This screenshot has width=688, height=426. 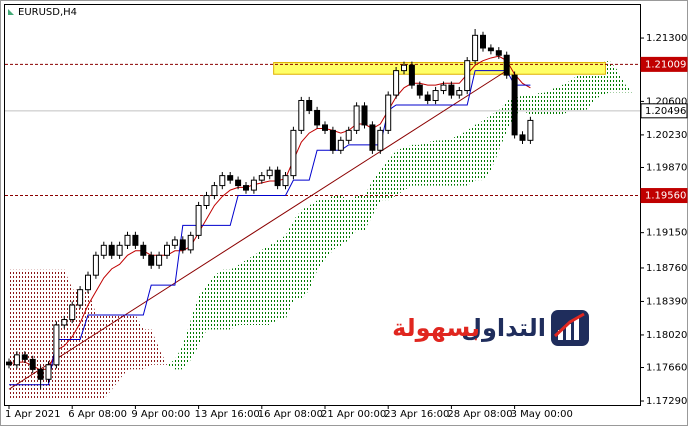 I want to click on watermark: التداول بسهولة, so click(x=490, y=328).